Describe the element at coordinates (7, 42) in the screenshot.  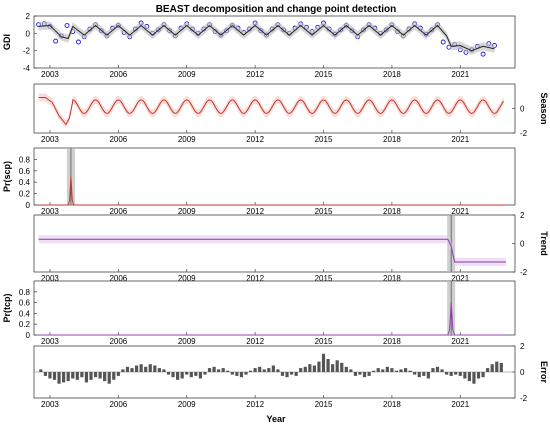
I see `y-axis-label-gdi: GDI` at that location.